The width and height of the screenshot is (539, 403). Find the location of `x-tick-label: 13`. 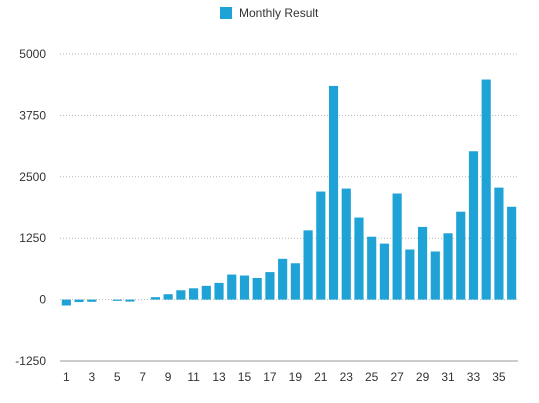

x-tick-label: 13 is located at coordinates (219, 377).